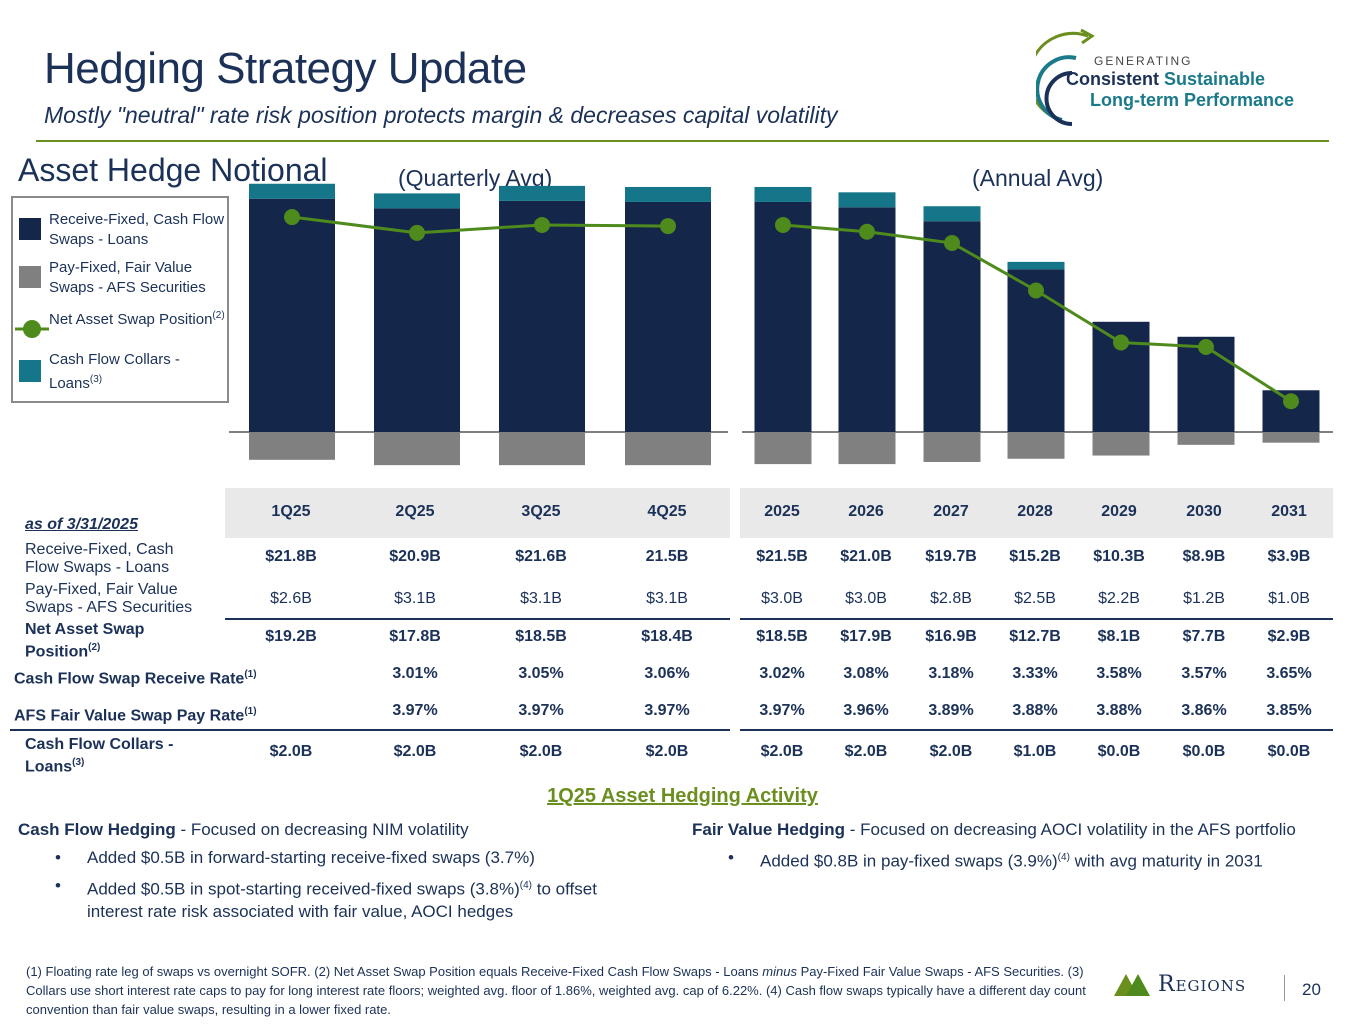 This screenshot has width=1365, height=1024. Describe the element at coordinates (417, 449) in the screenshot. I see `bar-pay-fixed-2Q25` at that location.